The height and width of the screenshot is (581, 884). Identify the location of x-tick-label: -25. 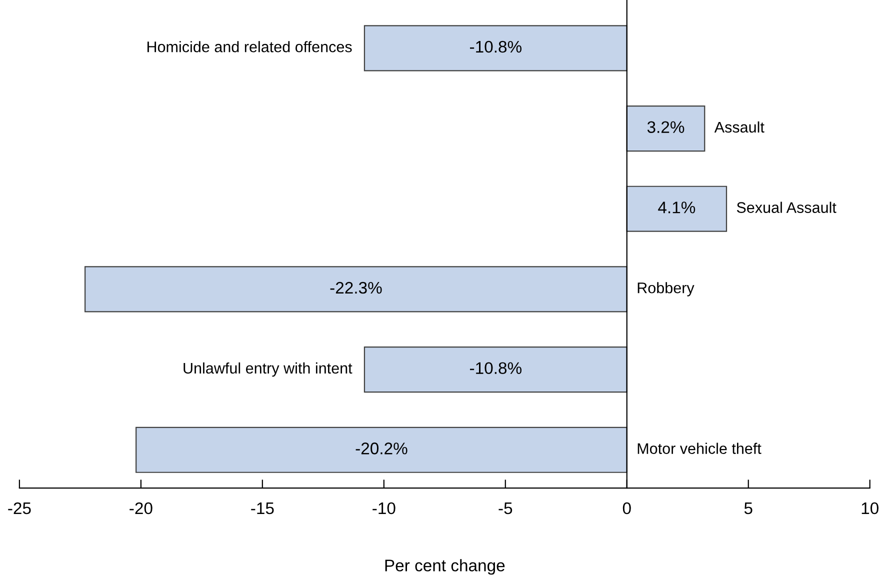
(19, 508).